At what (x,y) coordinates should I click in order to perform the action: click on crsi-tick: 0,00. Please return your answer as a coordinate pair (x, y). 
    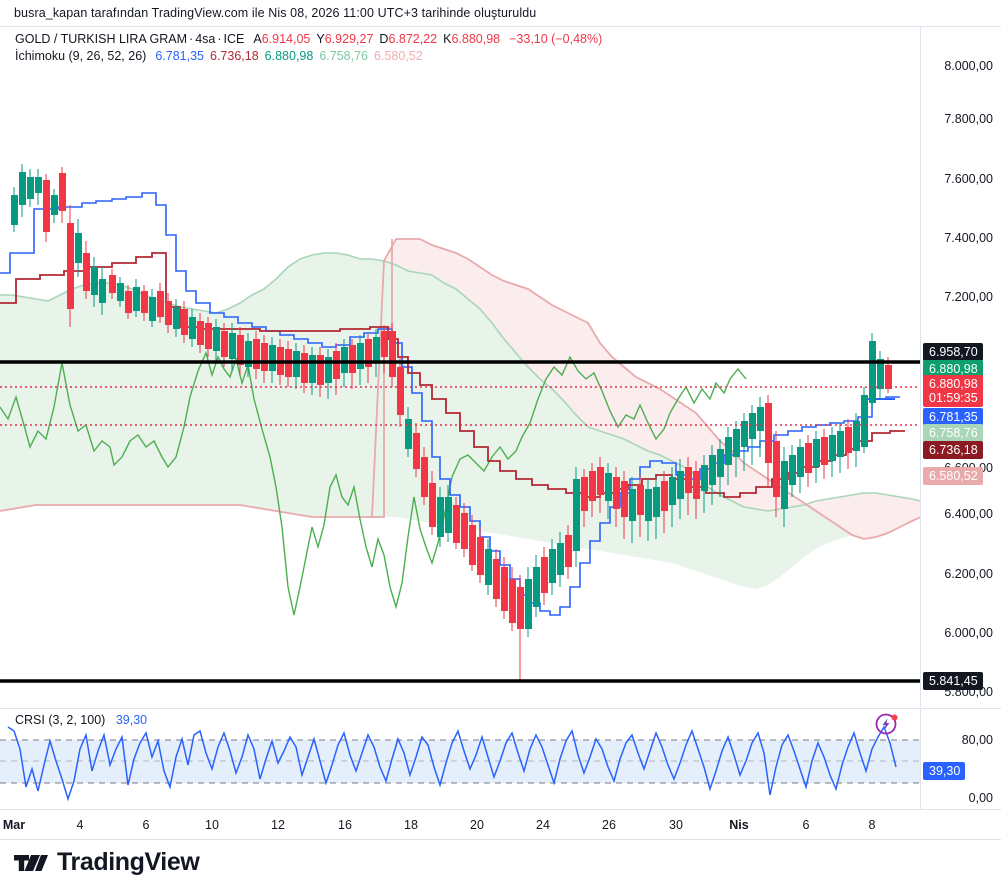
    Looking at the image, I should click on (980, 798).